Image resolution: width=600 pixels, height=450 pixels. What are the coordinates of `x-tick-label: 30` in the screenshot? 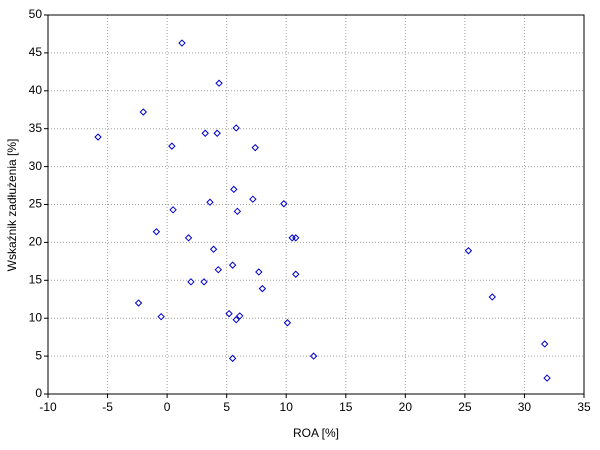 It's located at (525, 407).